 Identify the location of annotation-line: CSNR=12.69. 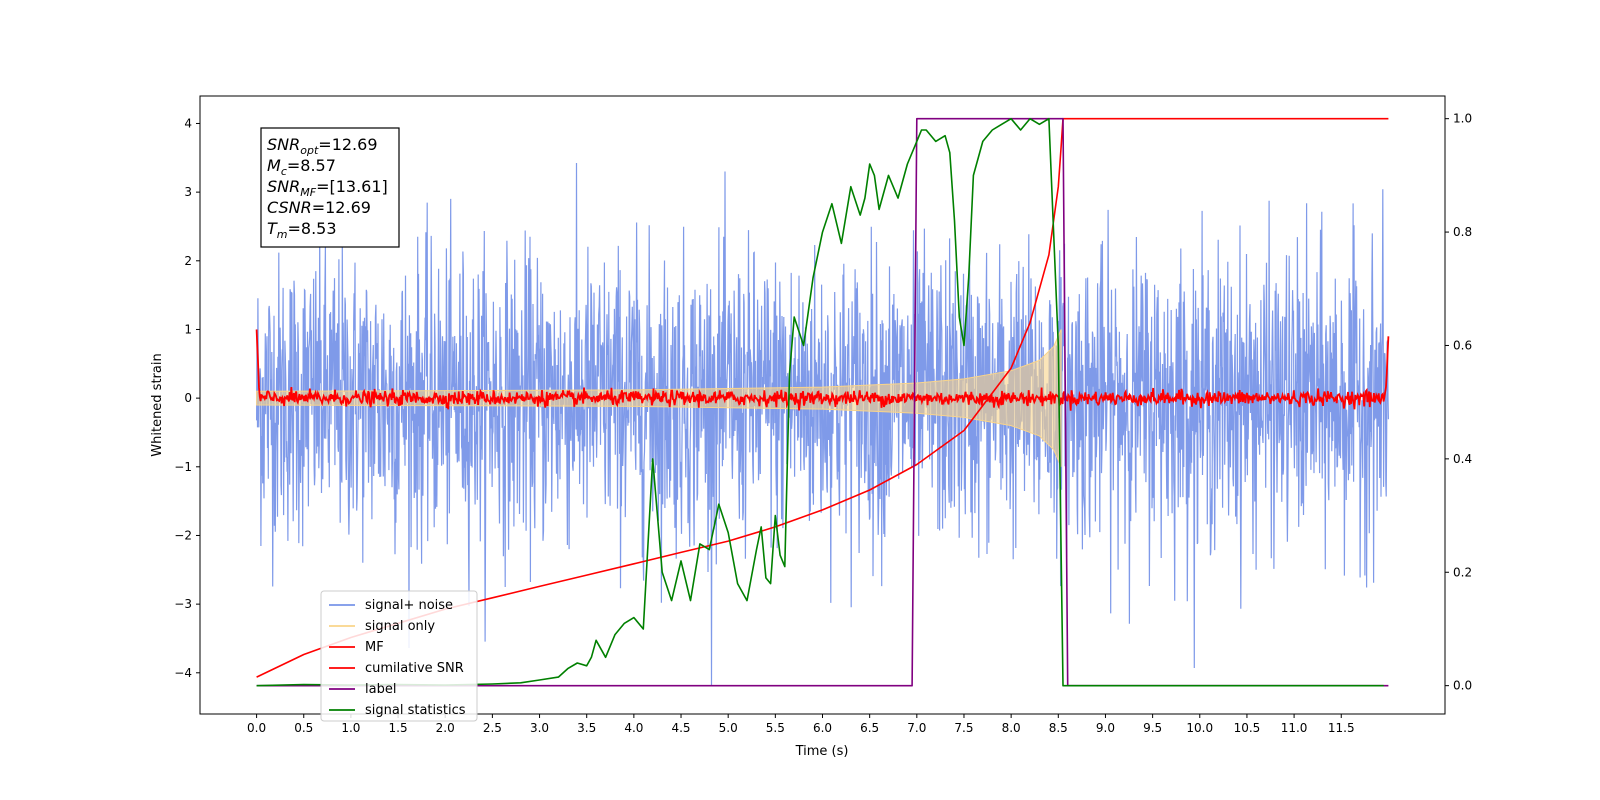
(319, 207).